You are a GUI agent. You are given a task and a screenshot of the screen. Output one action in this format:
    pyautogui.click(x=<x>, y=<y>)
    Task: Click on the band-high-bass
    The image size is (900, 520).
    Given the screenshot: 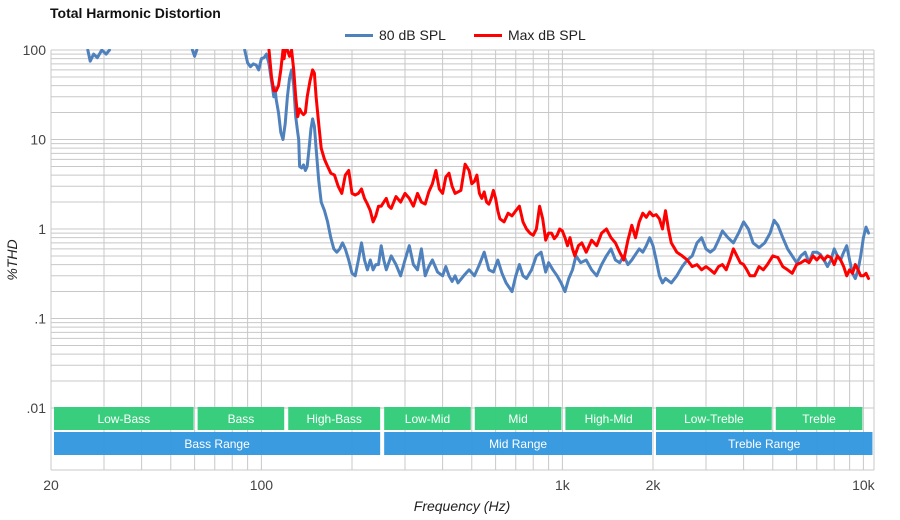 What is the action you would take?
    pyautogui.click(x=334, y=418)
    